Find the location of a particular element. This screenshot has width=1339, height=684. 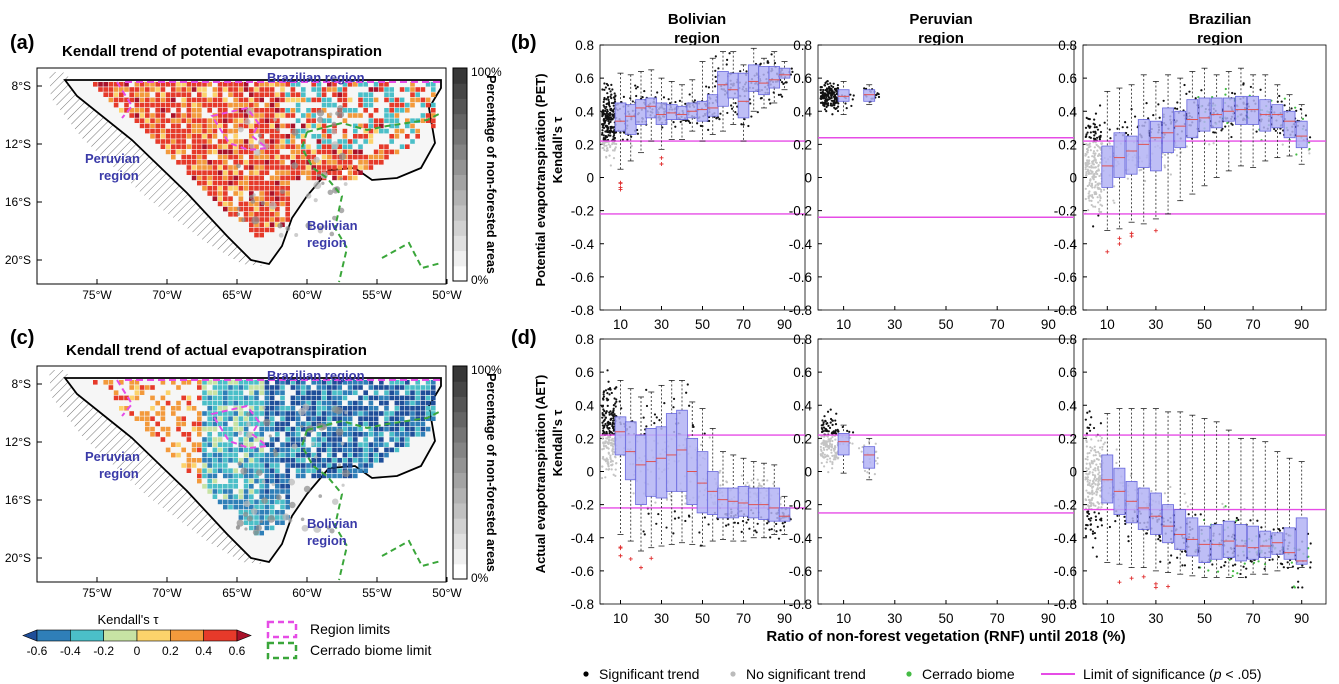

plot-frame is located at coordinates (946, 177).